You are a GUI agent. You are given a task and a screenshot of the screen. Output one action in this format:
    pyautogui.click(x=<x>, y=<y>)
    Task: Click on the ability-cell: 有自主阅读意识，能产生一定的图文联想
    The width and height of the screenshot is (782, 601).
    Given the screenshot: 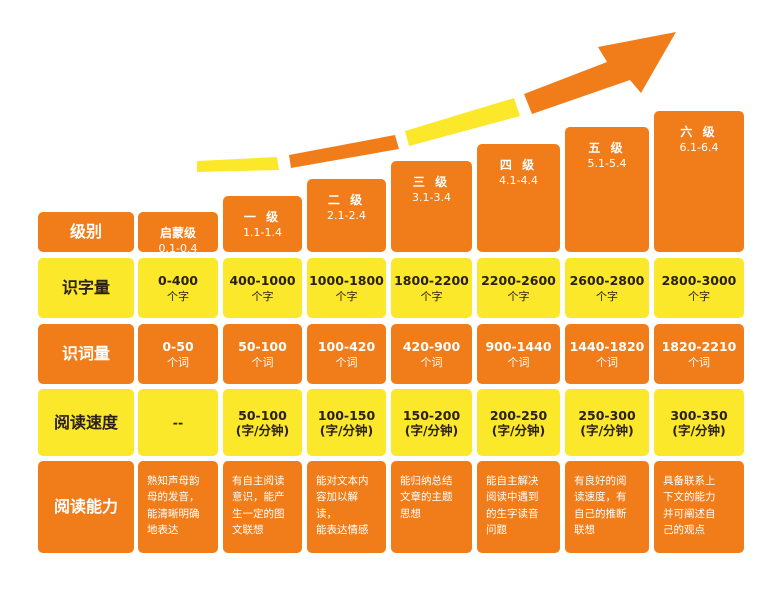 What is the action you would take?
    pyautogui.click(x=262, y=507)
    